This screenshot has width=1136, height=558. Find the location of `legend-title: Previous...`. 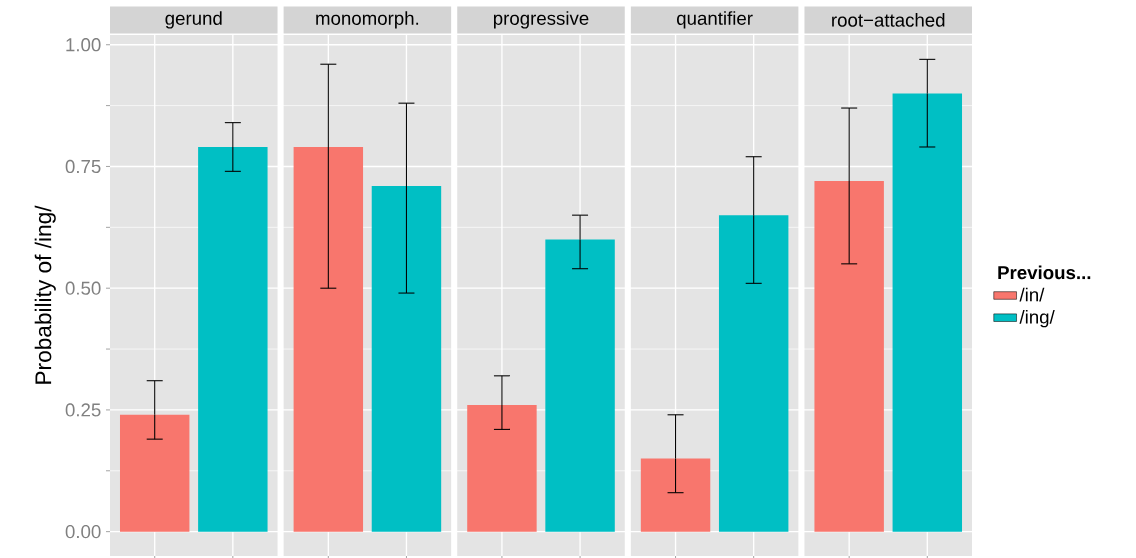

legend-title: Previous... is located at coordinates (1044, 272).